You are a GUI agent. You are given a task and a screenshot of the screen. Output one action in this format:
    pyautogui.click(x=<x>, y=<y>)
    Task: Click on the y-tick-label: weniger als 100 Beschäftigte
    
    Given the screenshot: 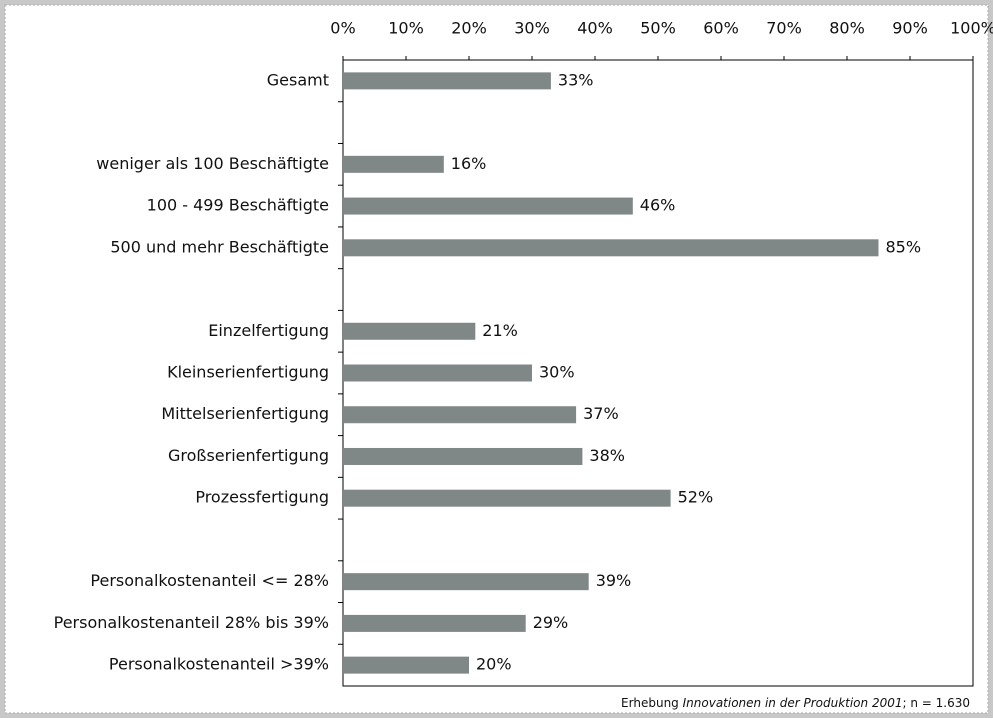 What is the action you would take?
    pyautogui.click(x=212, y=163)
    